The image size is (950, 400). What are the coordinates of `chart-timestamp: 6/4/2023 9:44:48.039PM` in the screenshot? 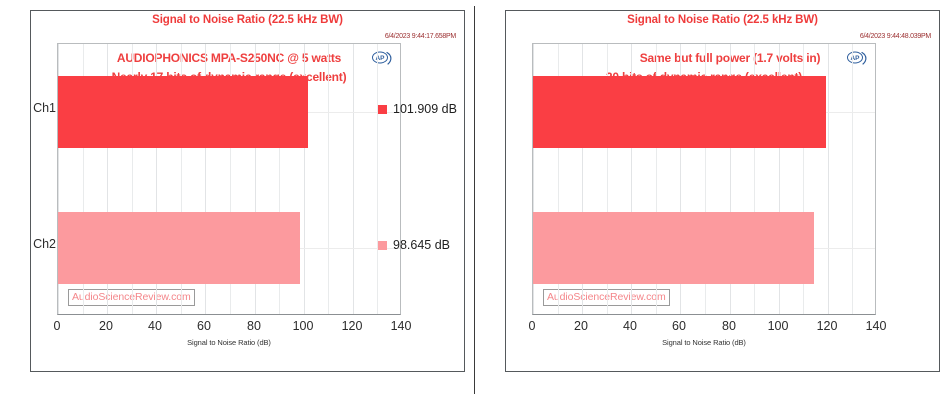 It's located at (895, 36).